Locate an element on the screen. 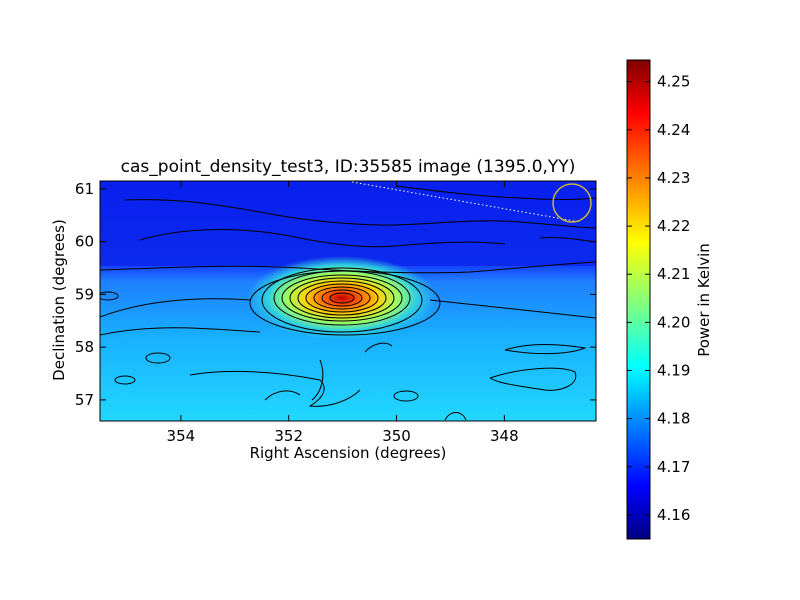  y-tick-label: 60 is located at coordinates (84, 242).